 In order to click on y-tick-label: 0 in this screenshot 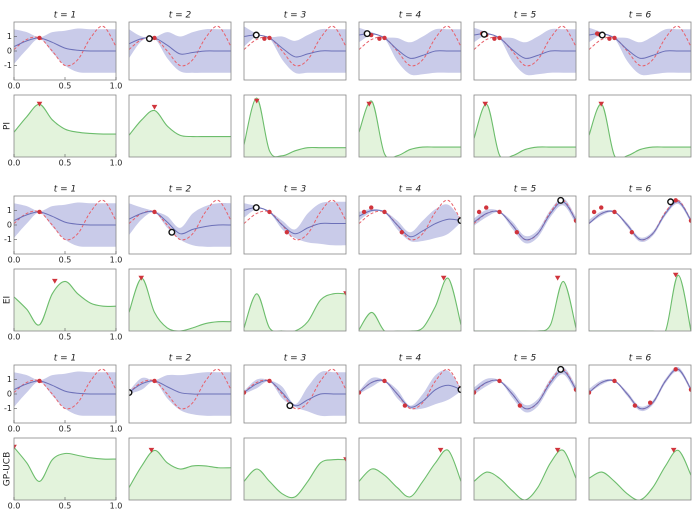, I will do `click(9, 225)`.